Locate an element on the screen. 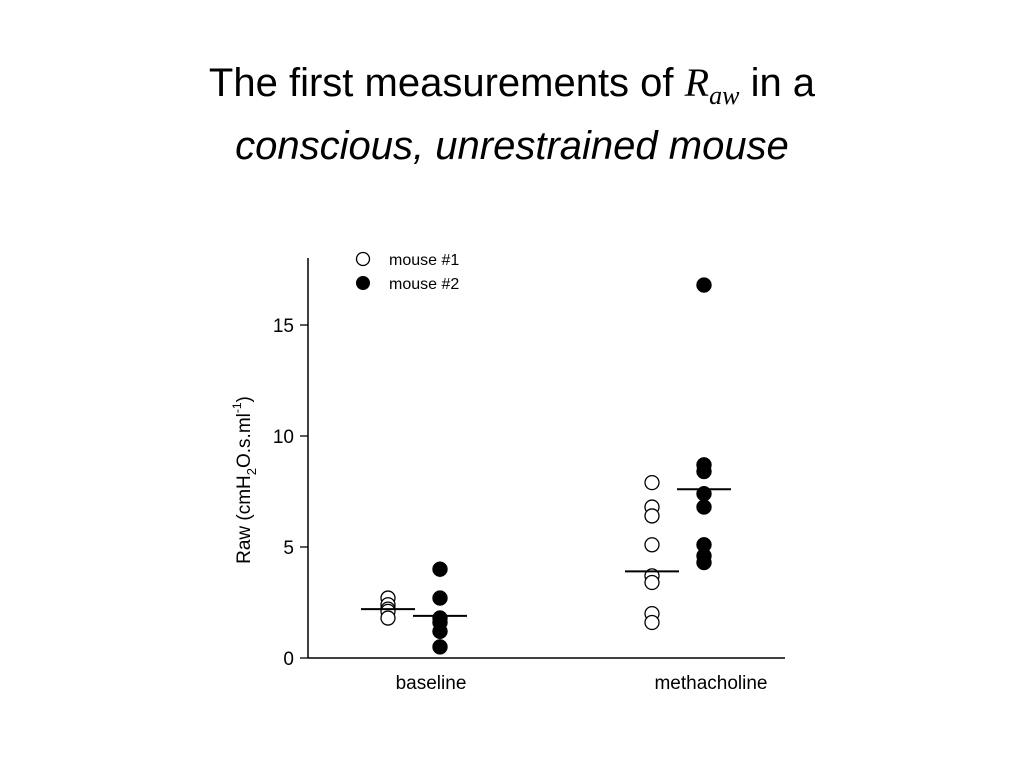 Image resolution: width=1024 pixels, height=768 pixels. y-tick-label: 0 is located at coordinates (288, 659).